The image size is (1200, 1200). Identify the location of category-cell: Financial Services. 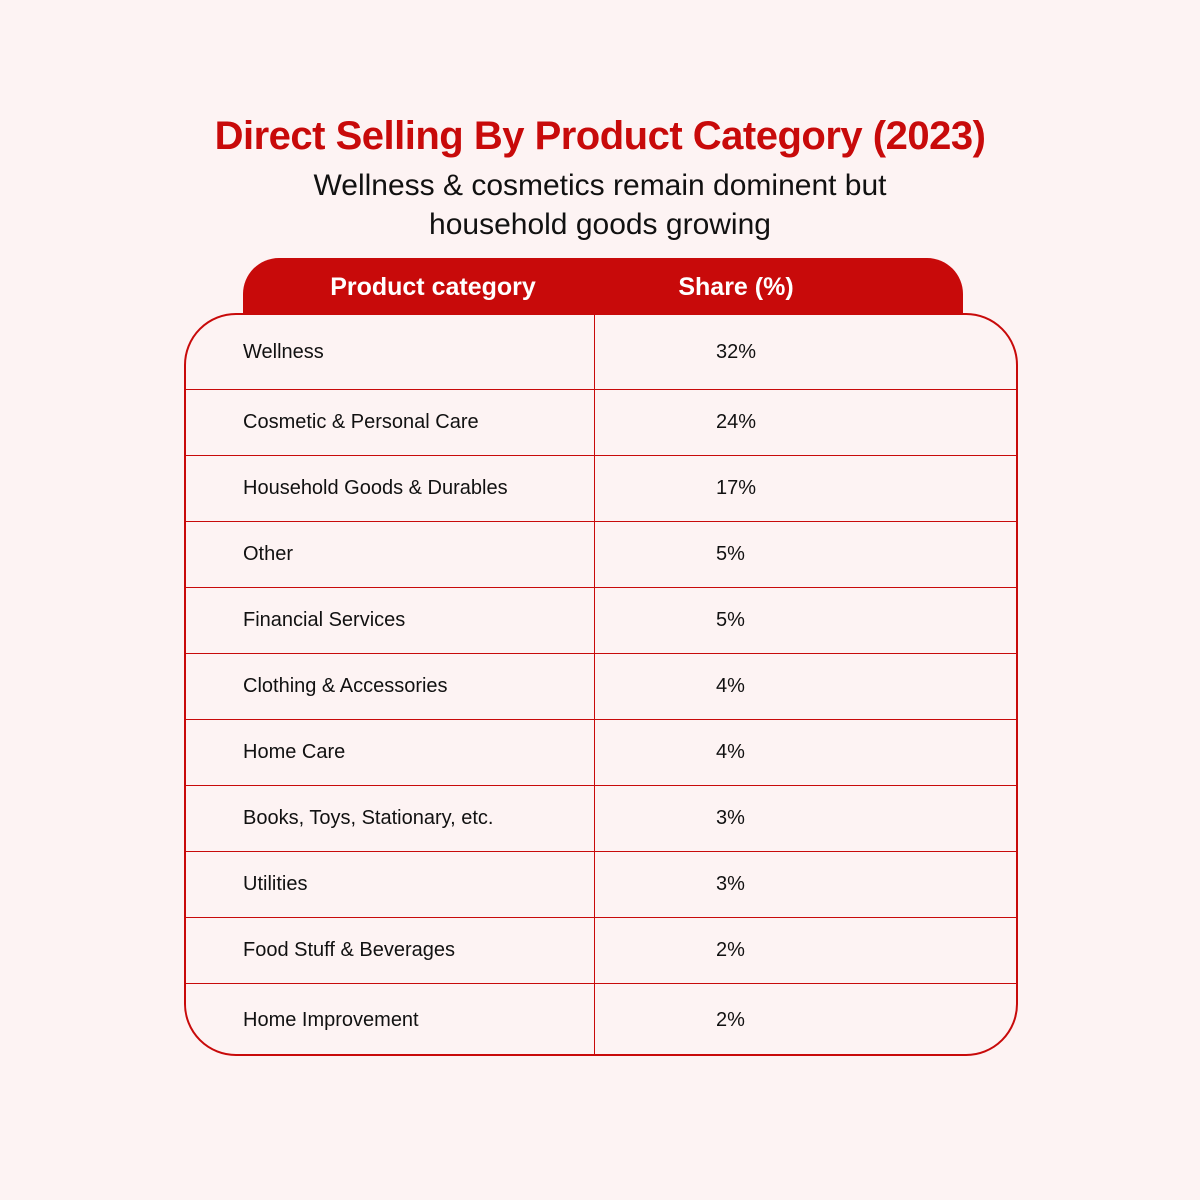
(324, 620).